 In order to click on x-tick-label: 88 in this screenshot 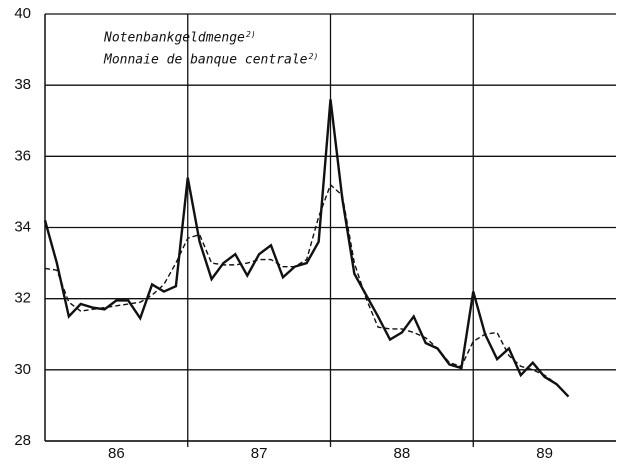, I will do `click(402, 453)`.